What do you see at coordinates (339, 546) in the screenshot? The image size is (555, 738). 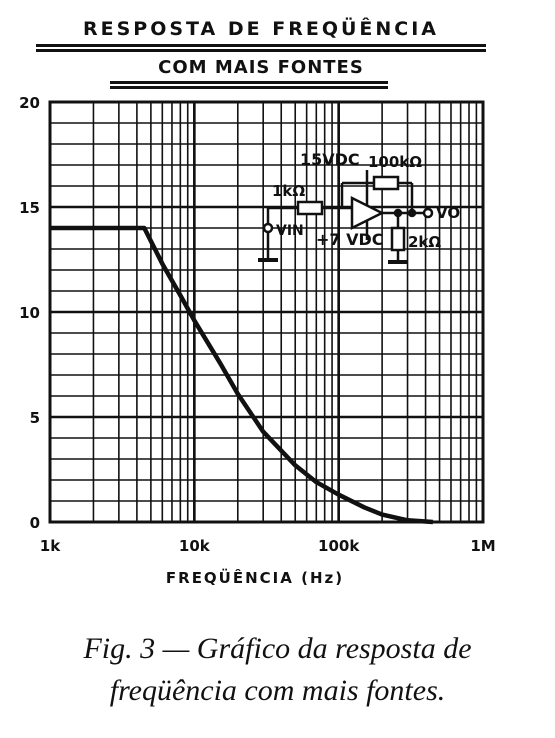 I see `x-tick-label: 100k` at bounding box center [339, 546].